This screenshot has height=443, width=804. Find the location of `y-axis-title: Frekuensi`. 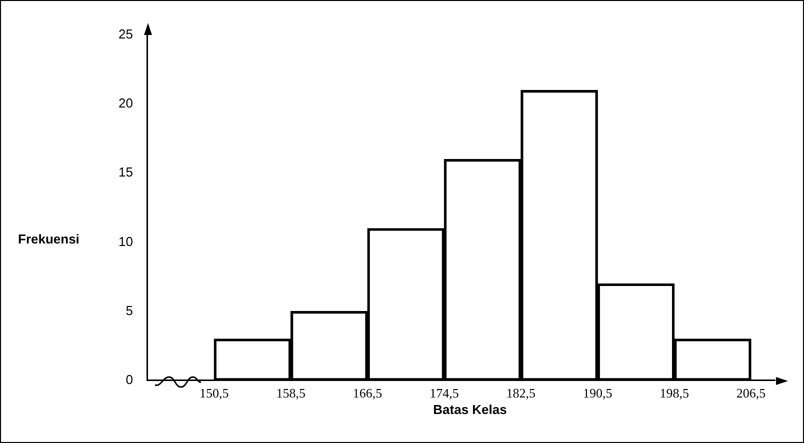

y-axis-title: Frekuensi is located at coordinates (49, 238).